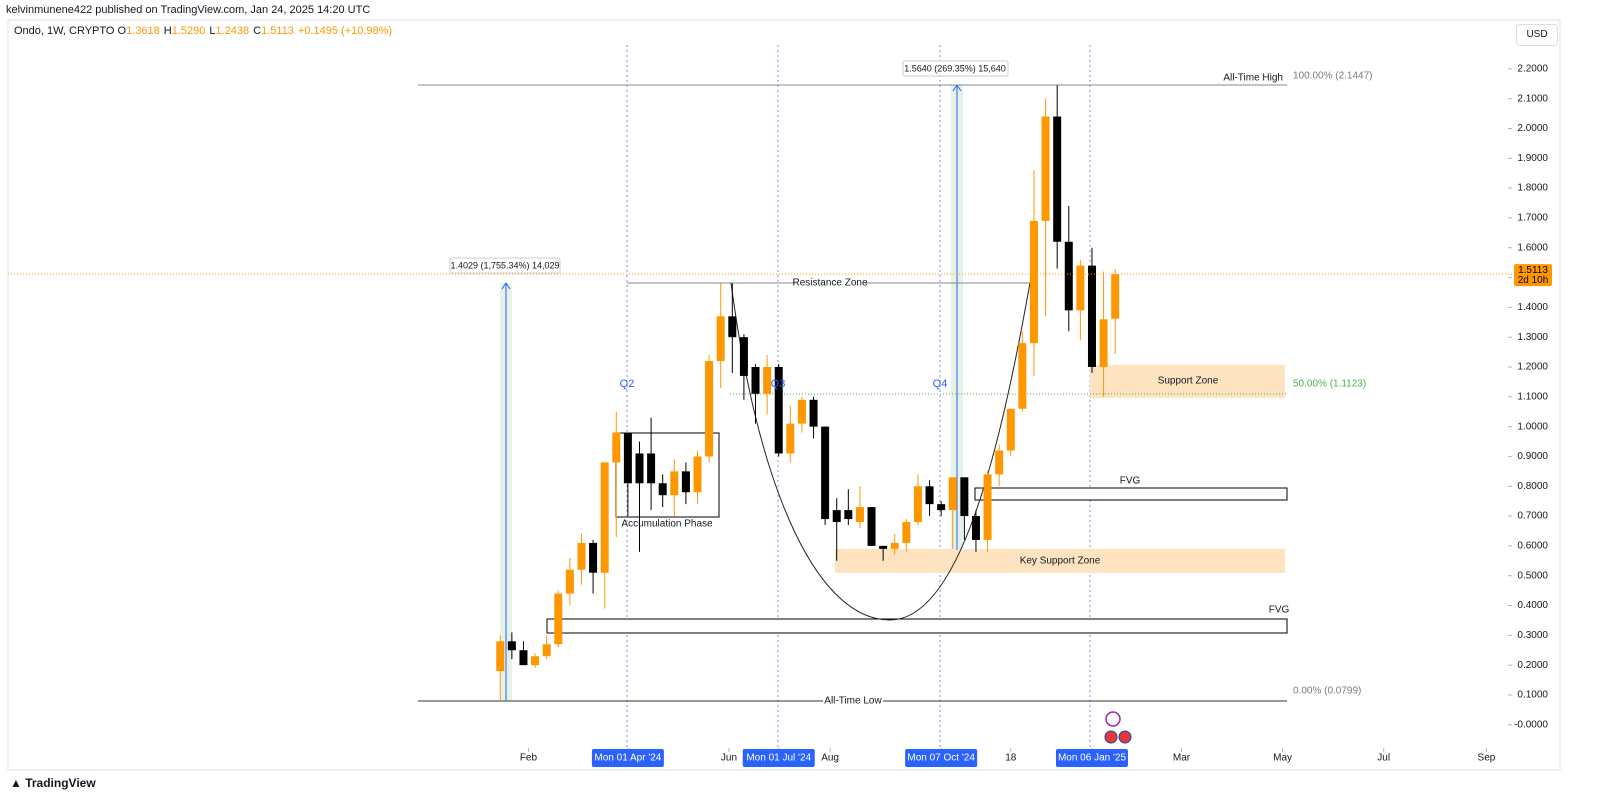 The height and width of the screenshot is (812, 1600). I want to click on ohlc-key: O, so click(122, 31).